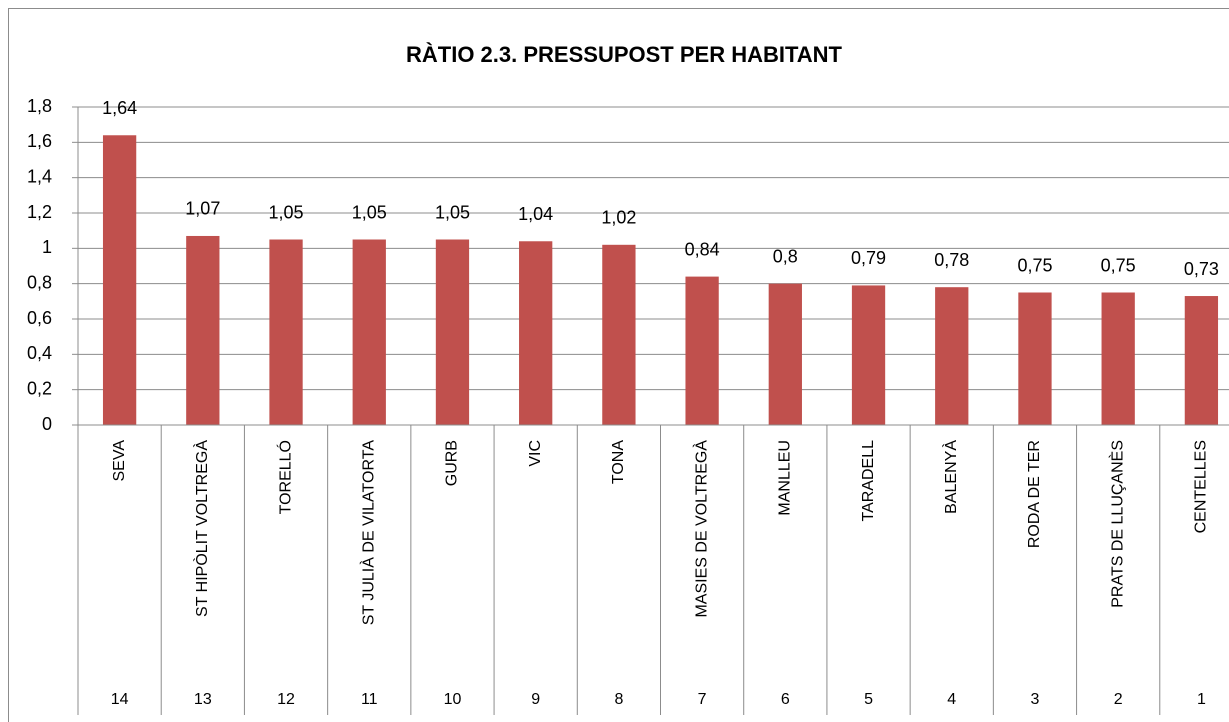 The image size is (1229, 722). Describe the element at coordinates (951, 699) in the screenshot. I see `category-rank: 4` at that location.